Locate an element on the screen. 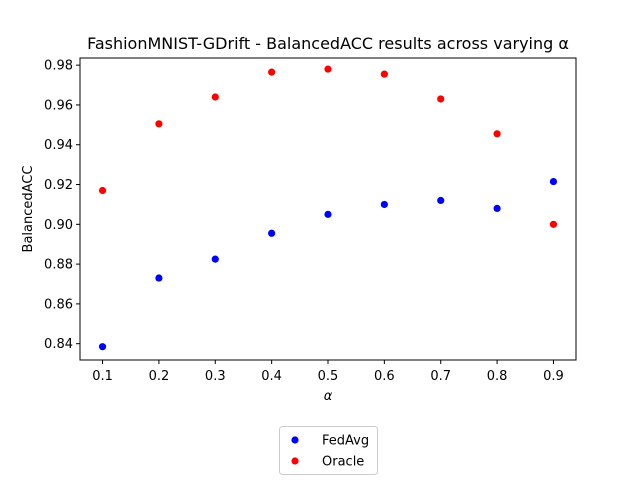 The width and height of the screenshot is (640, 480). legend-label-fedavg: FedAvg is located at coordinates (345, 441).